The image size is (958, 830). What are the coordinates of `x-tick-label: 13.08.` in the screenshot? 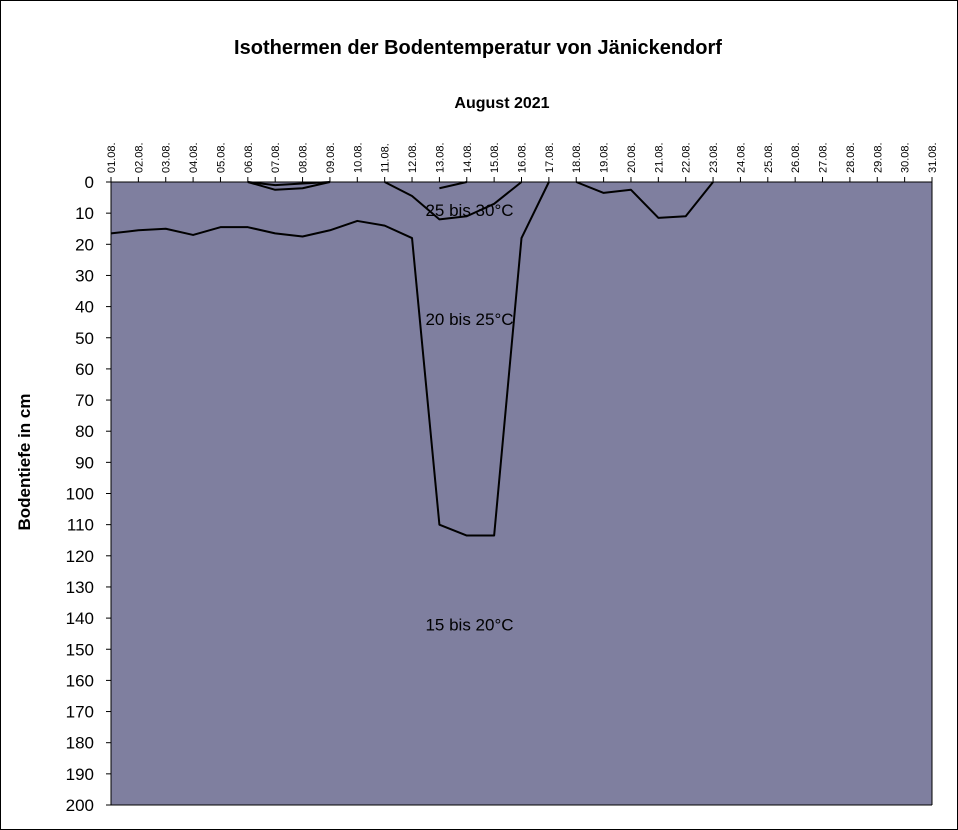 It's located at (440, 157).